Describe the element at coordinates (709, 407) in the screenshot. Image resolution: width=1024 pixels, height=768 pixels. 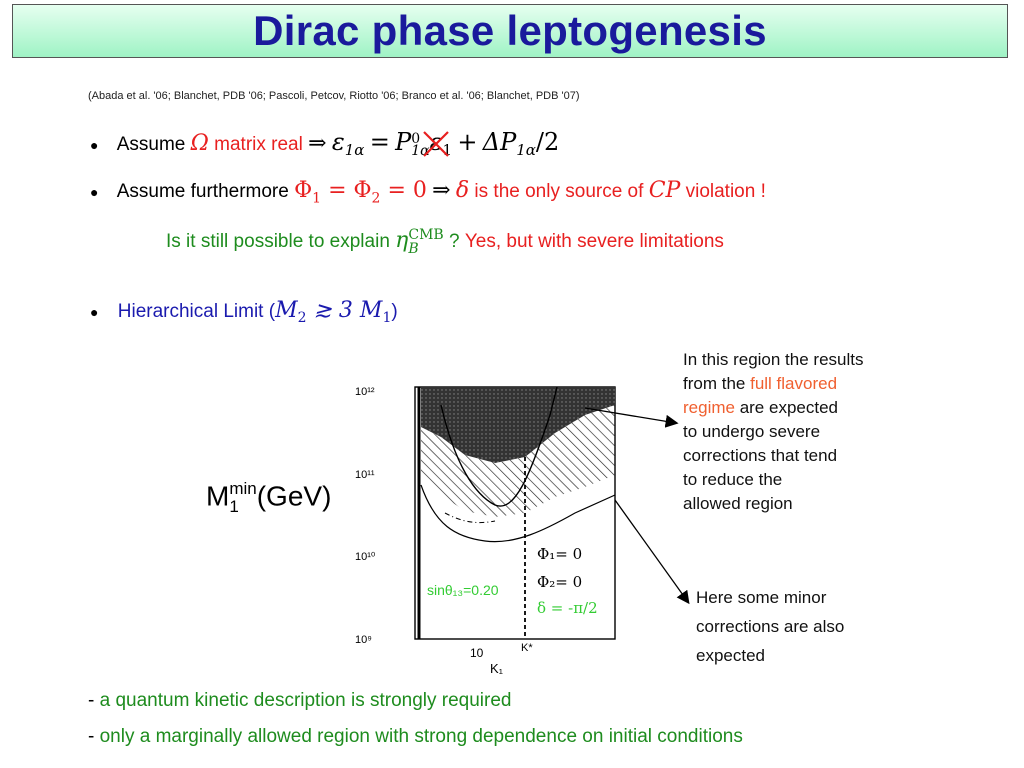
I see `annot-top-highlight: regime` at that location.